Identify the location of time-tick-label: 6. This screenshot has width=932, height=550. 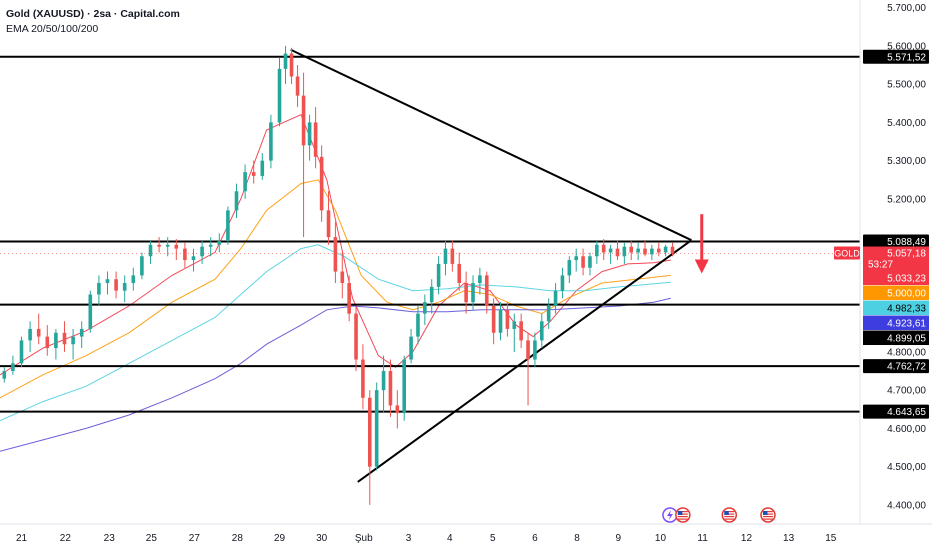
(535, 538).